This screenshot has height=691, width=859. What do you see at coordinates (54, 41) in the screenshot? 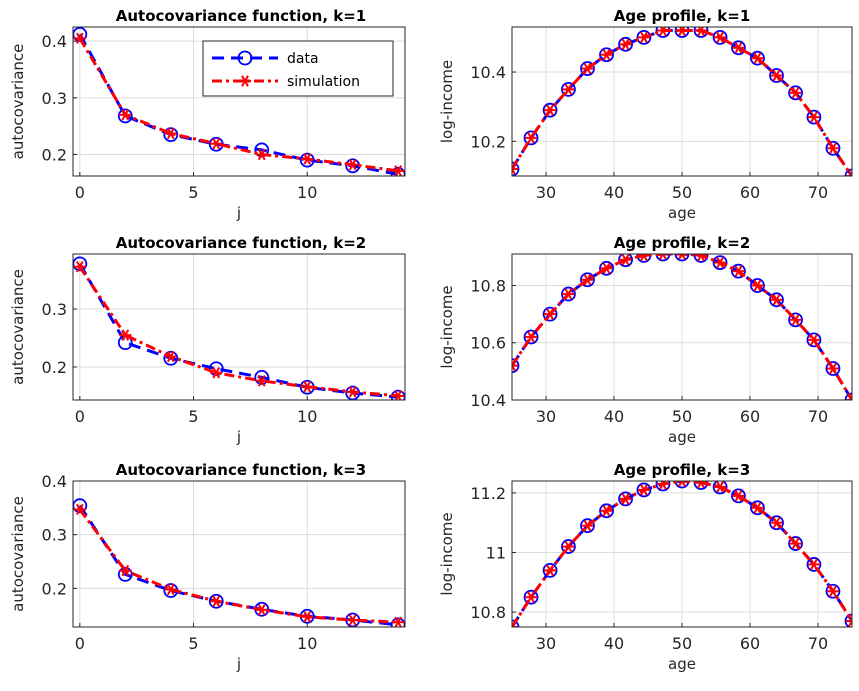
I see `y-tick-label: 0.4` at bounding box center [54, 41].